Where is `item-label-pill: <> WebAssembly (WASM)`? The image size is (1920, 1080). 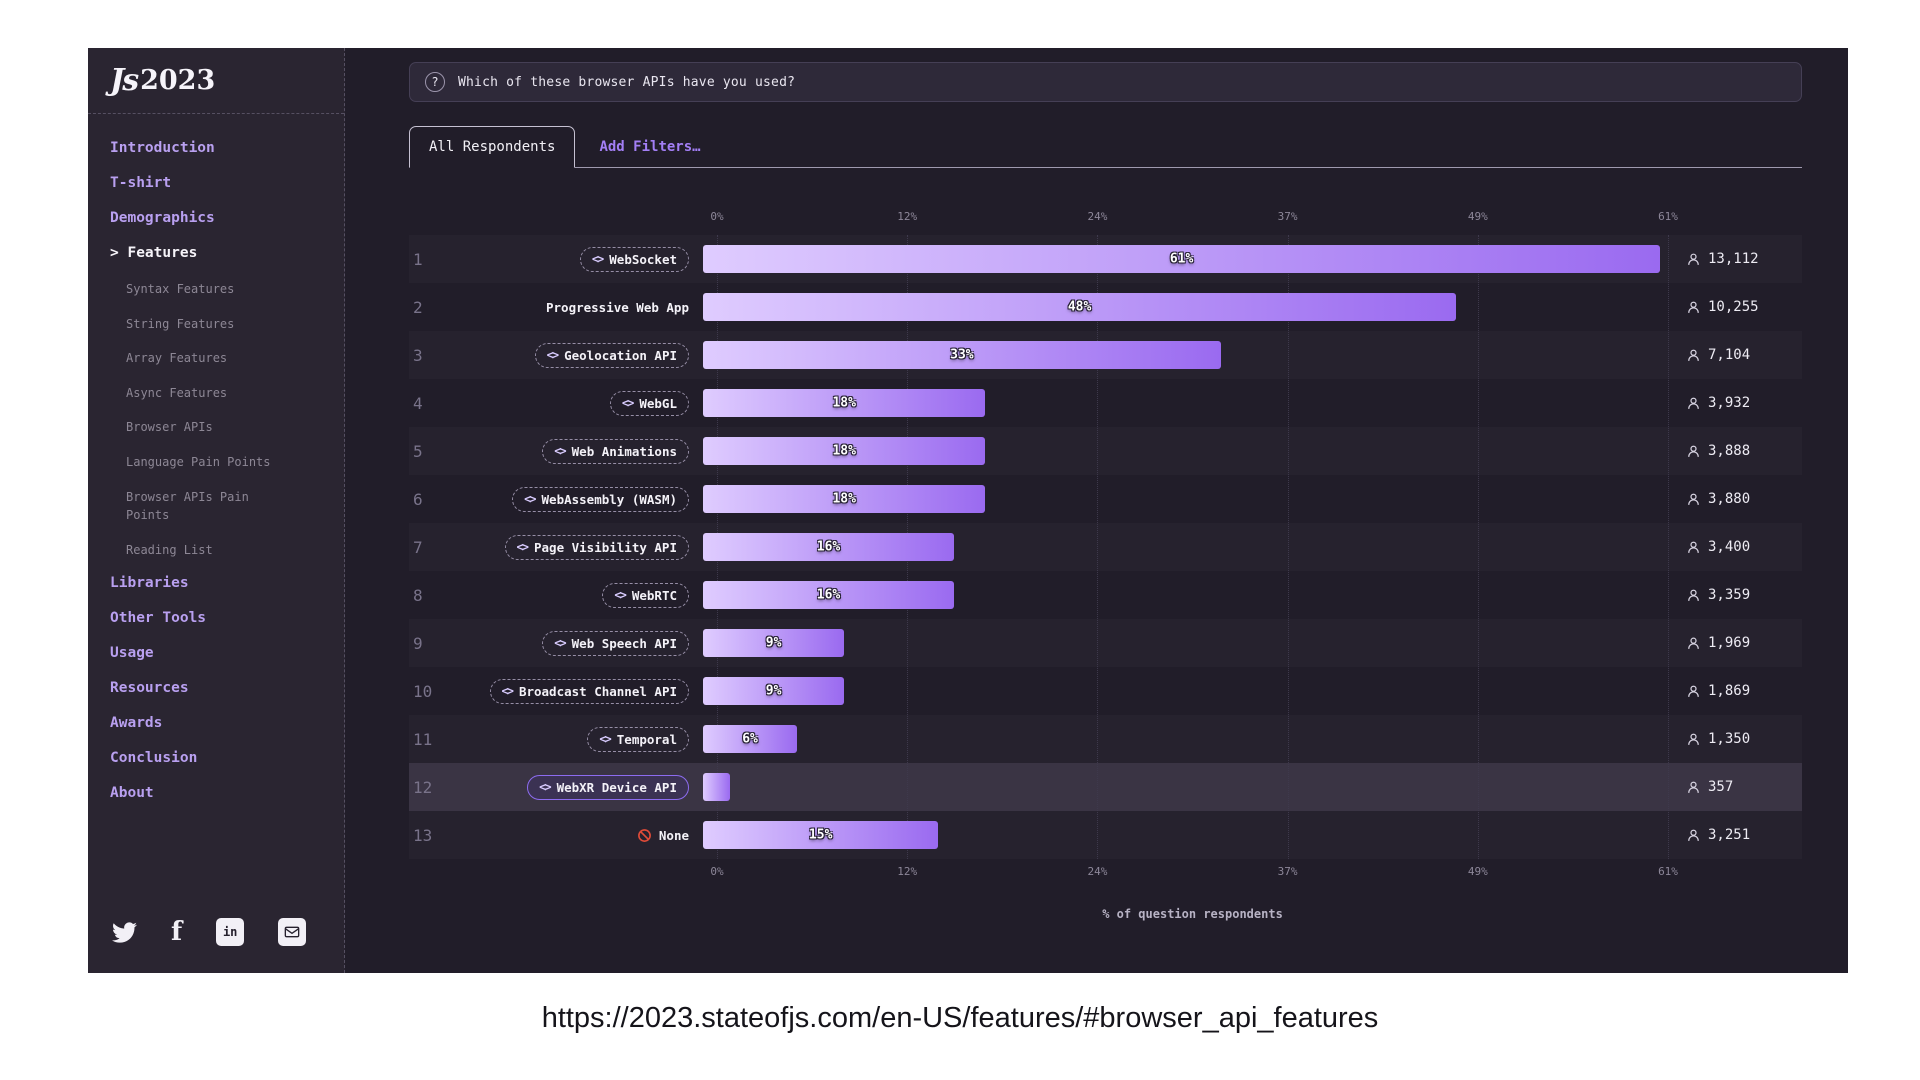 item-label-pill: <> WebAssembly (WASM) is located at coordinates (600, 499).